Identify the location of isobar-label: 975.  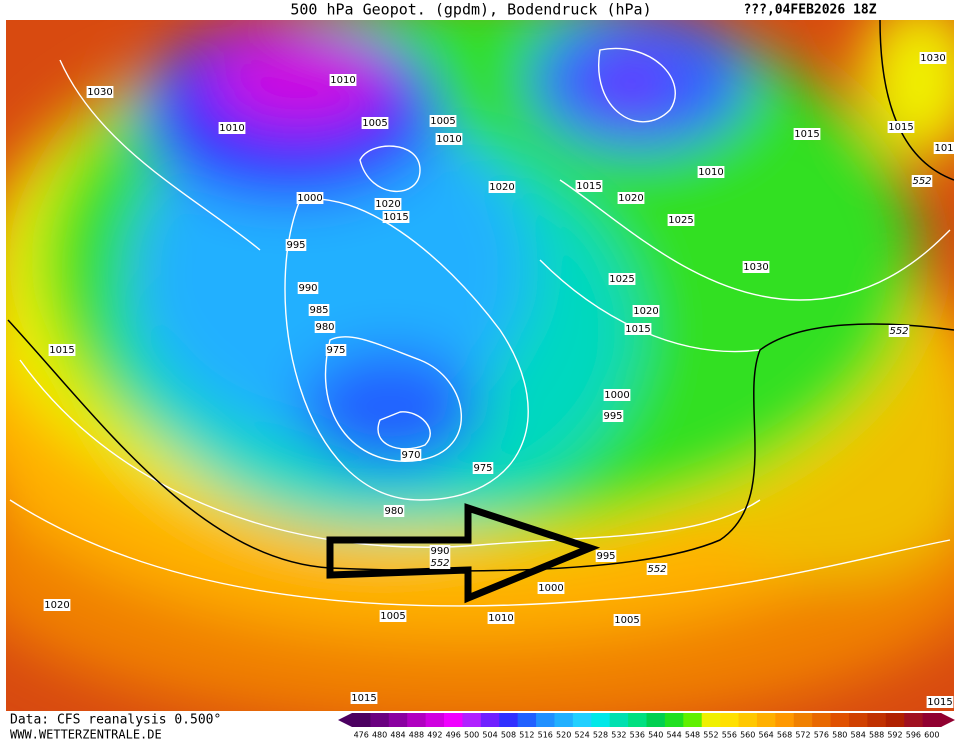
(336, 350).